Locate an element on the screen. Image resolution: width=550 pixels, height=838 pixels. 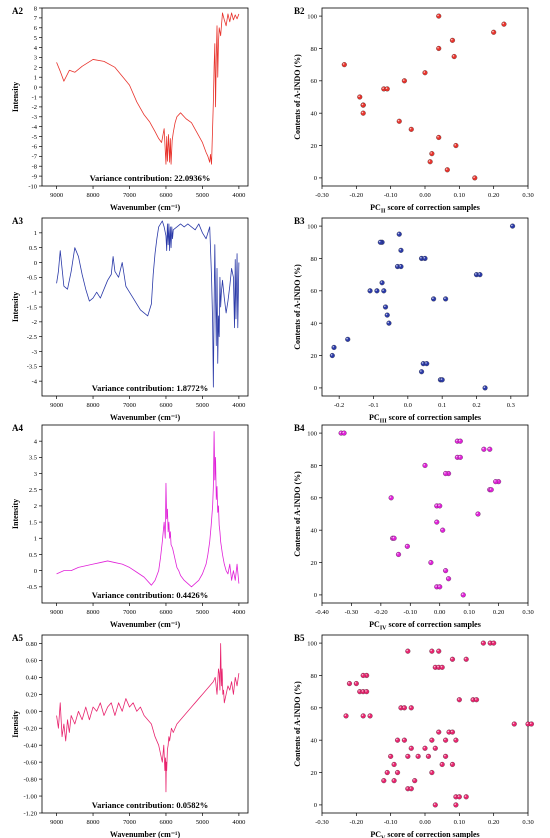
y-tick-label: 7 is located at coordinates (36, 18).